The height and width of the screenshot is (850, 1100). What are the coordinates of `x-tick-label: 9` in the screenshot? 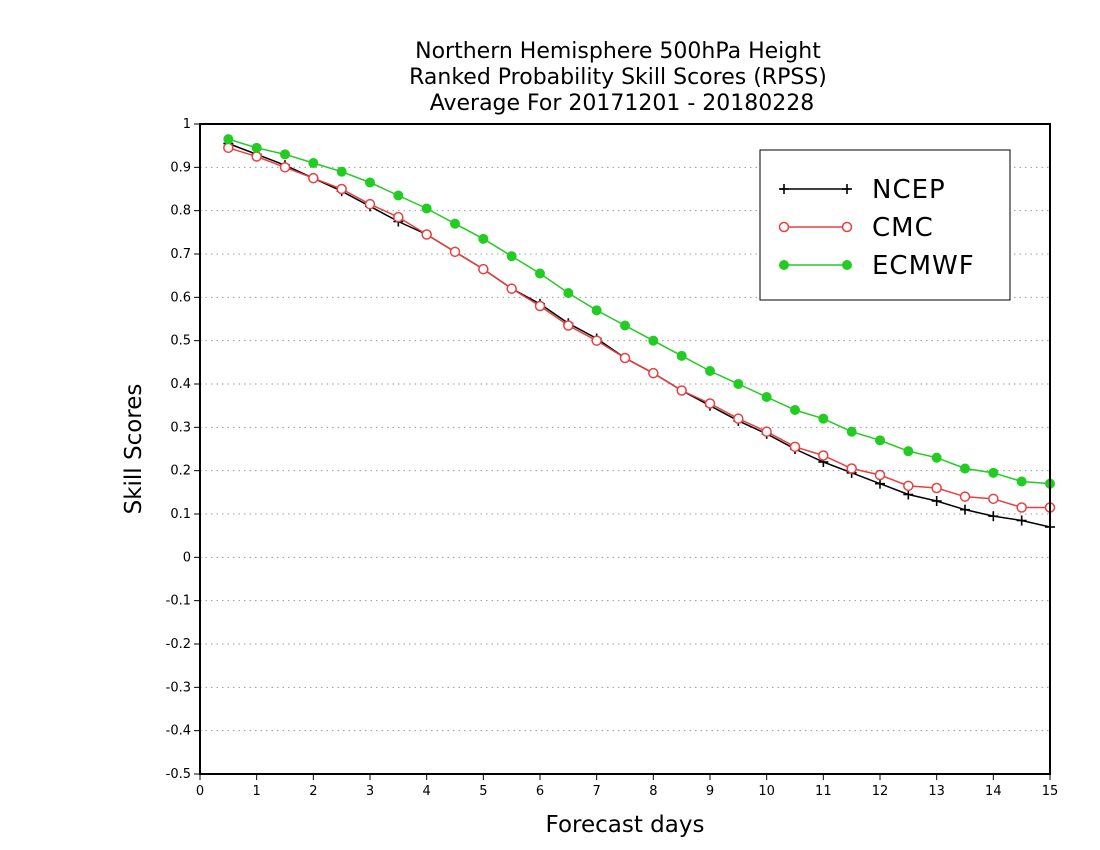 It's located at (710, 791).